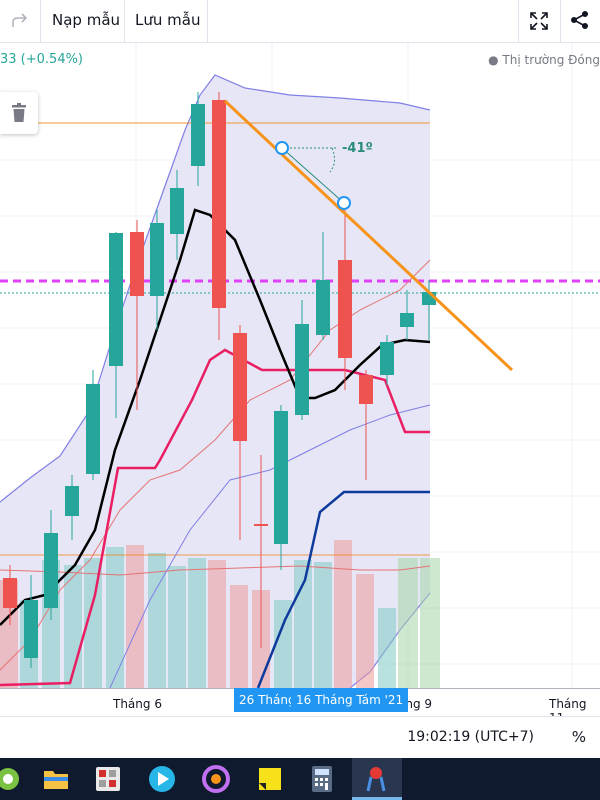 This screenshot has height=800, width=600. What do you see at coordinates (350, 700) in the screenshot?
I see `time-badge-end: 16 Tháng Tám '21` at bounding box center [350, 700].